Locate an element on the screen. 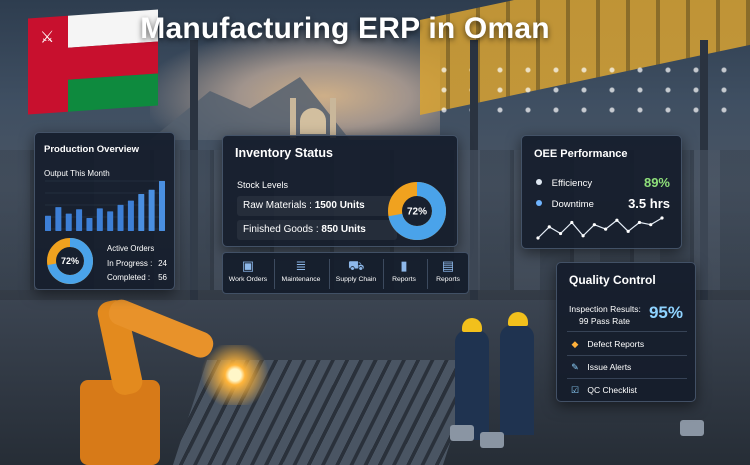 The height and width of the screenshot is (465, 750). welding-sparks is located at coordinates (235, 375).